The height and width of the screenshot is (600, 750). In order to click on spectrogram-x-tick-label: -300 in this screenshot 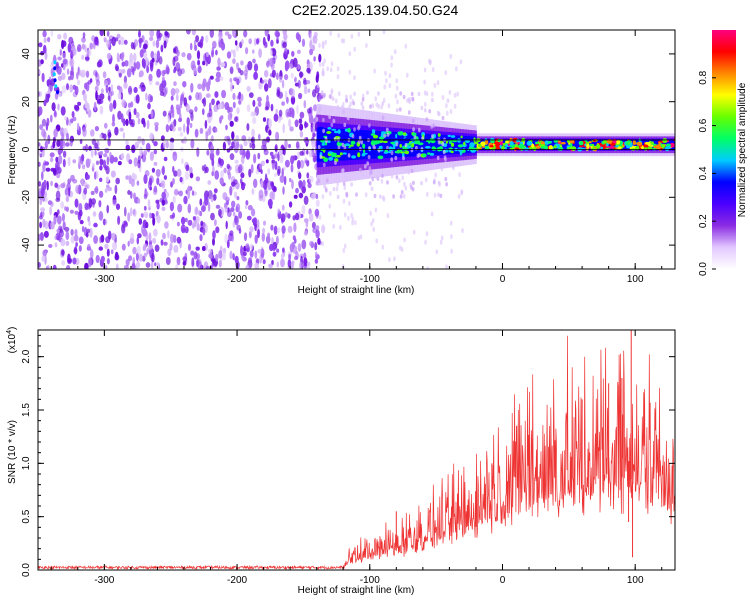, I will do `click(104, 279)`.